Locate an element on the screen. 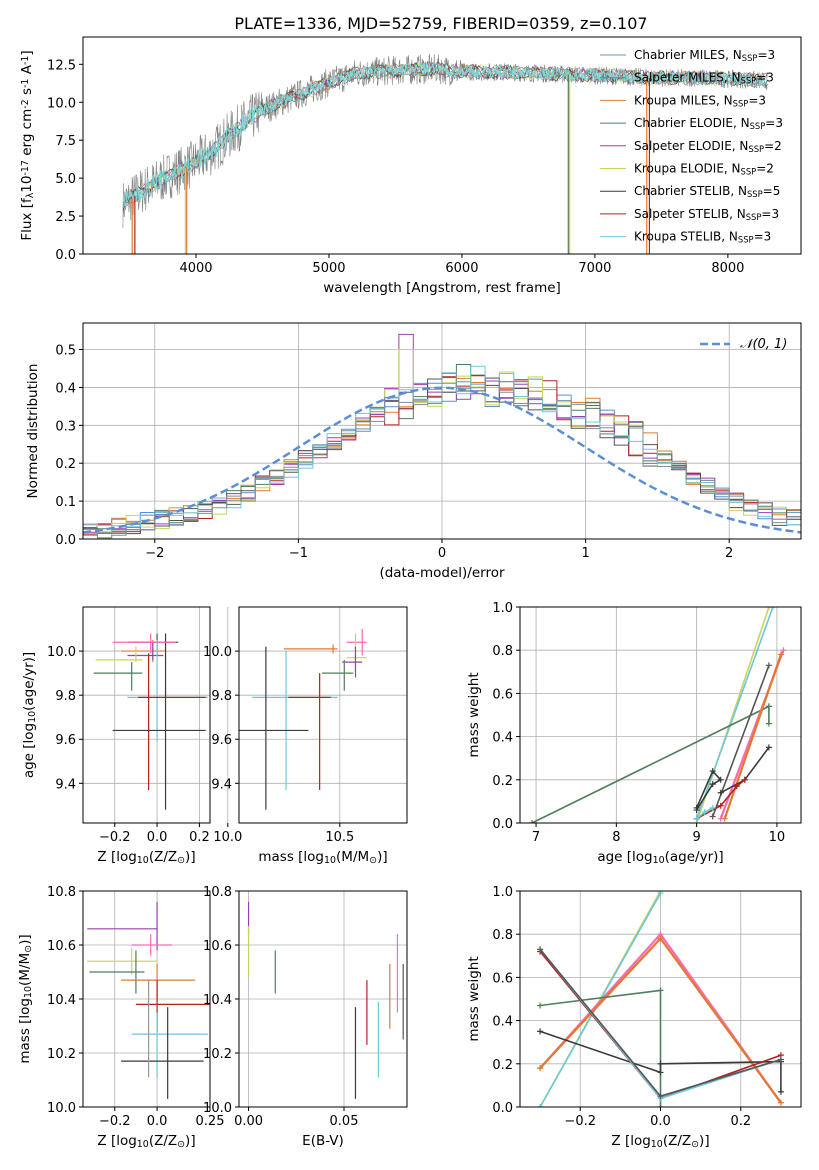  text-span: 10 is located at coordinates (27, 184).